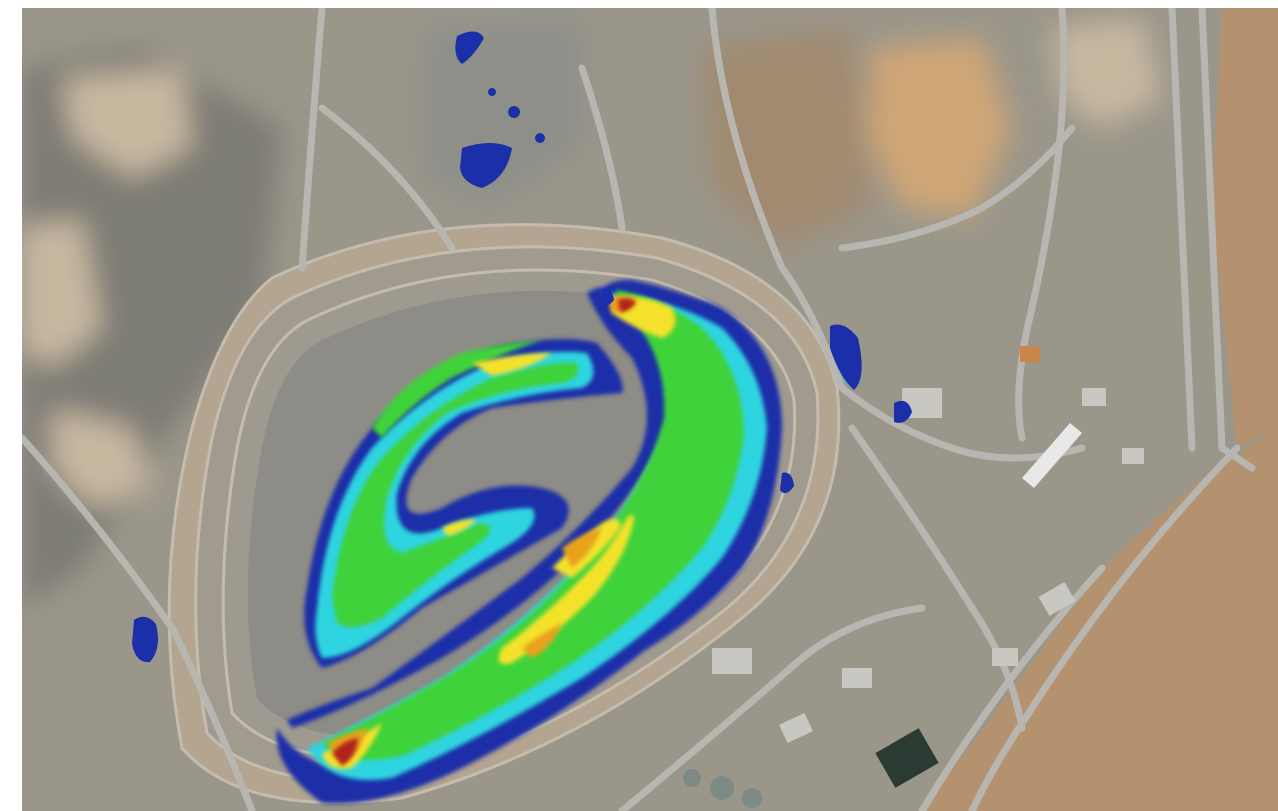  I want to click on desert-strip, so click(1245, 228).